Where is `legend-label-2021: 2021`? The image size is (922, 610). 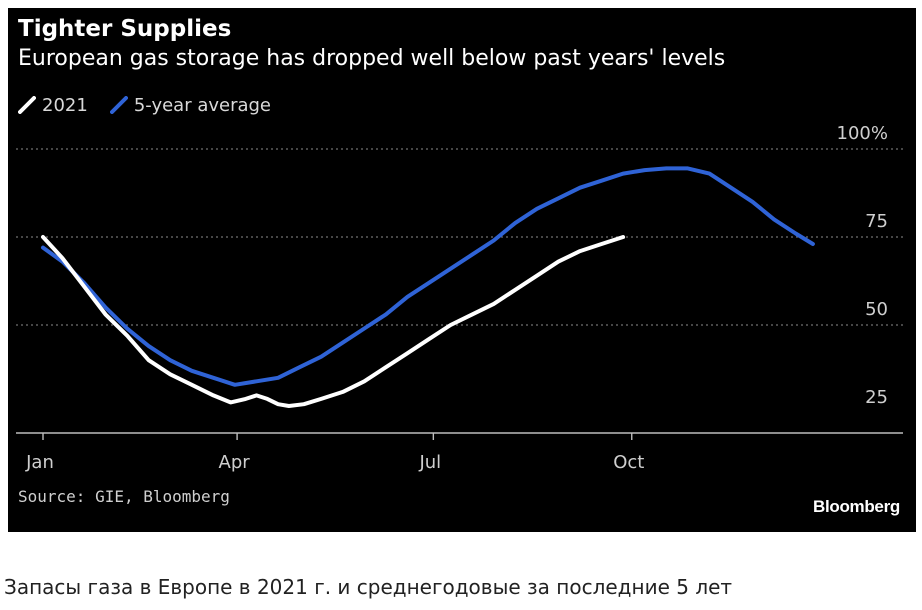 legend-label-2021: 2021 is located at coordinates (65, 105).